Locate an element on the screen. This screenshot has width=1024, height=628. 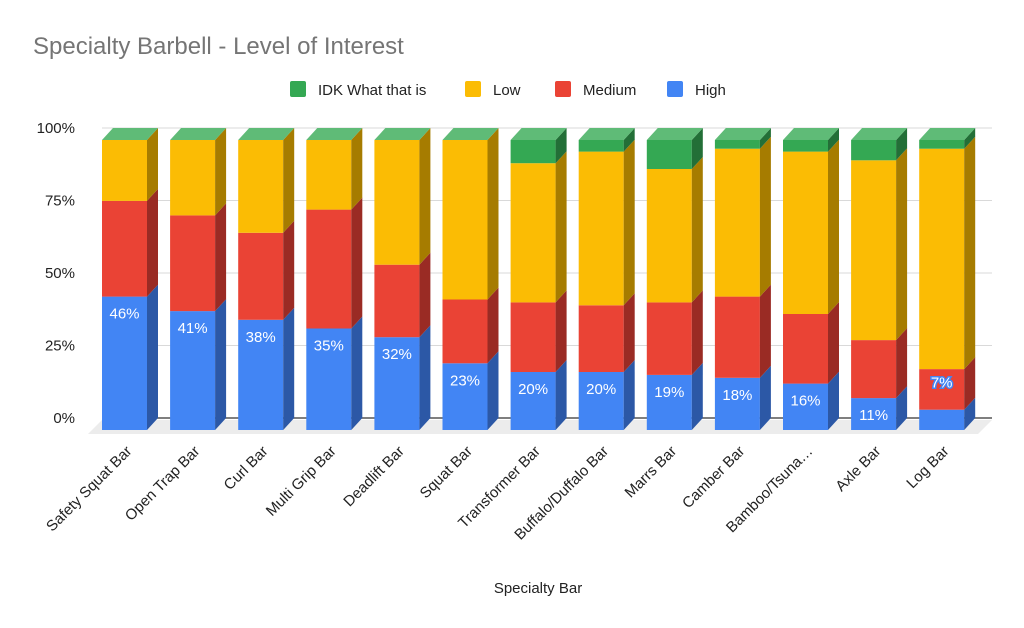
x-tick-label: Deadlift Bar is located at coordinates (373, 476).